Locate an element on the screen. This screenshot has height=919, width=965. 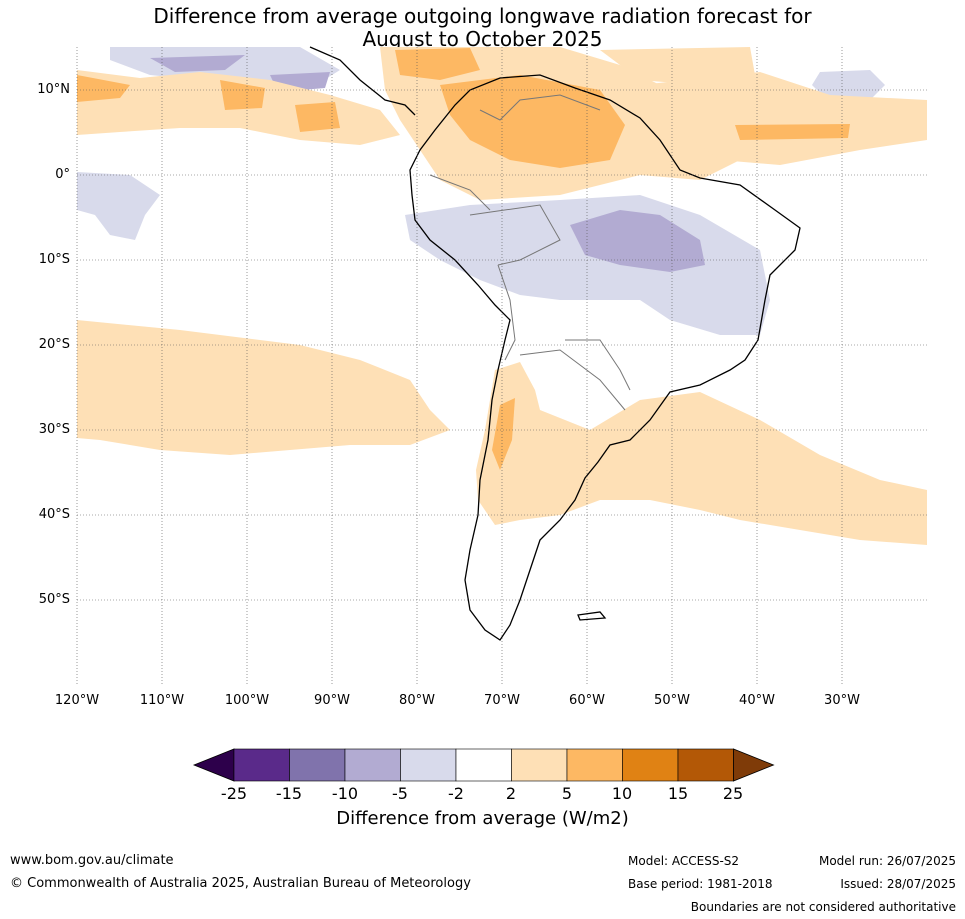
anomaly-region-orange-south-america is located at coordinates (701, 453).